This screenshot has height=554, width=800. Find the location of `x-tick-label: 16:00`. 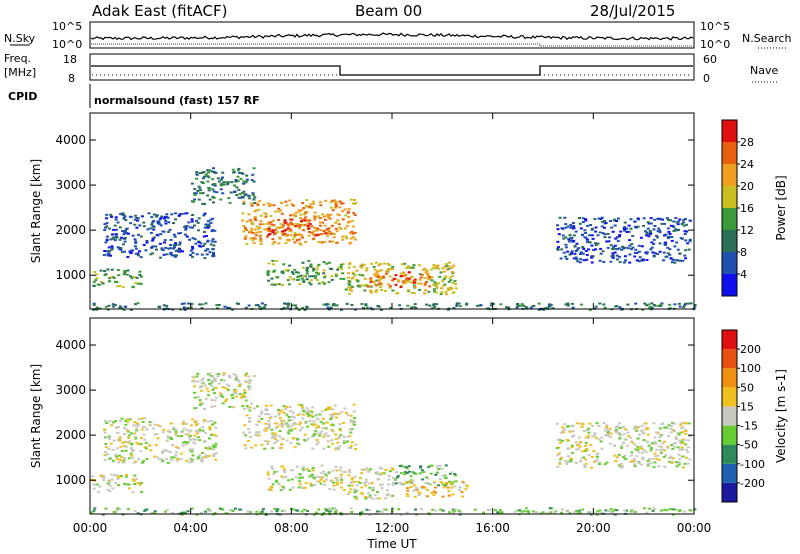

x-tick-label: 16:00 is located at coordinates (492, 528).